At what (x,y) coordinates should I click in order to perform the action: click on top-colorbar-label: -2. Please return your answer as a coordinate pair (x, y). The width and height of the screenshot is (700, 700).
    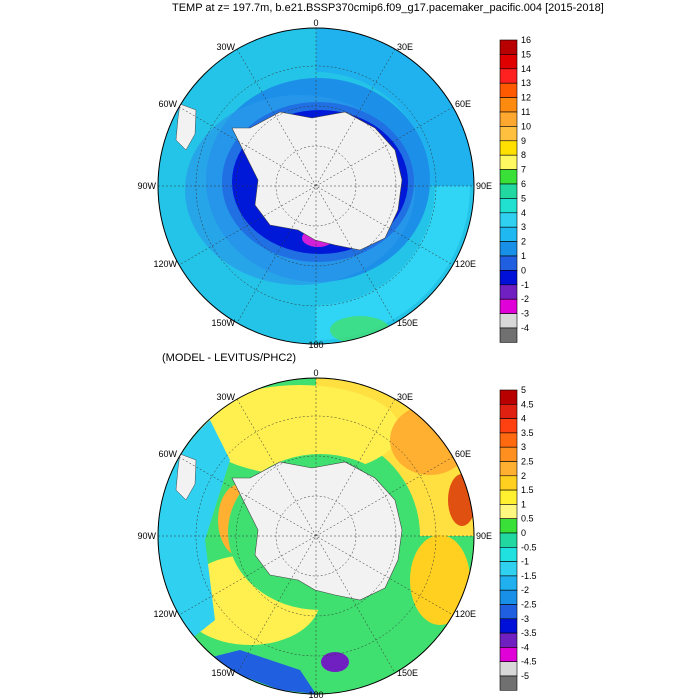
    Looking at the image, I should click on (525, 299).